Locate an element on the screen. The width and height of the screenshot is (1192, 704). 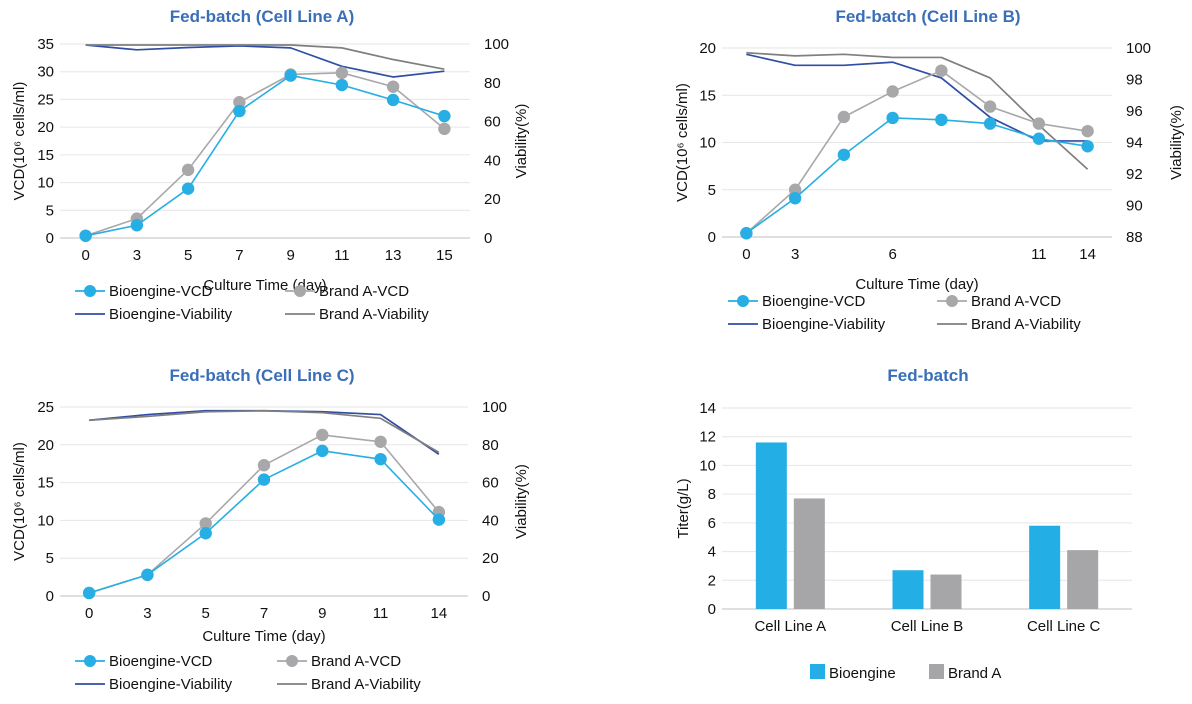
series-line-brand-a-vcd is located at coordinates (916, 151).